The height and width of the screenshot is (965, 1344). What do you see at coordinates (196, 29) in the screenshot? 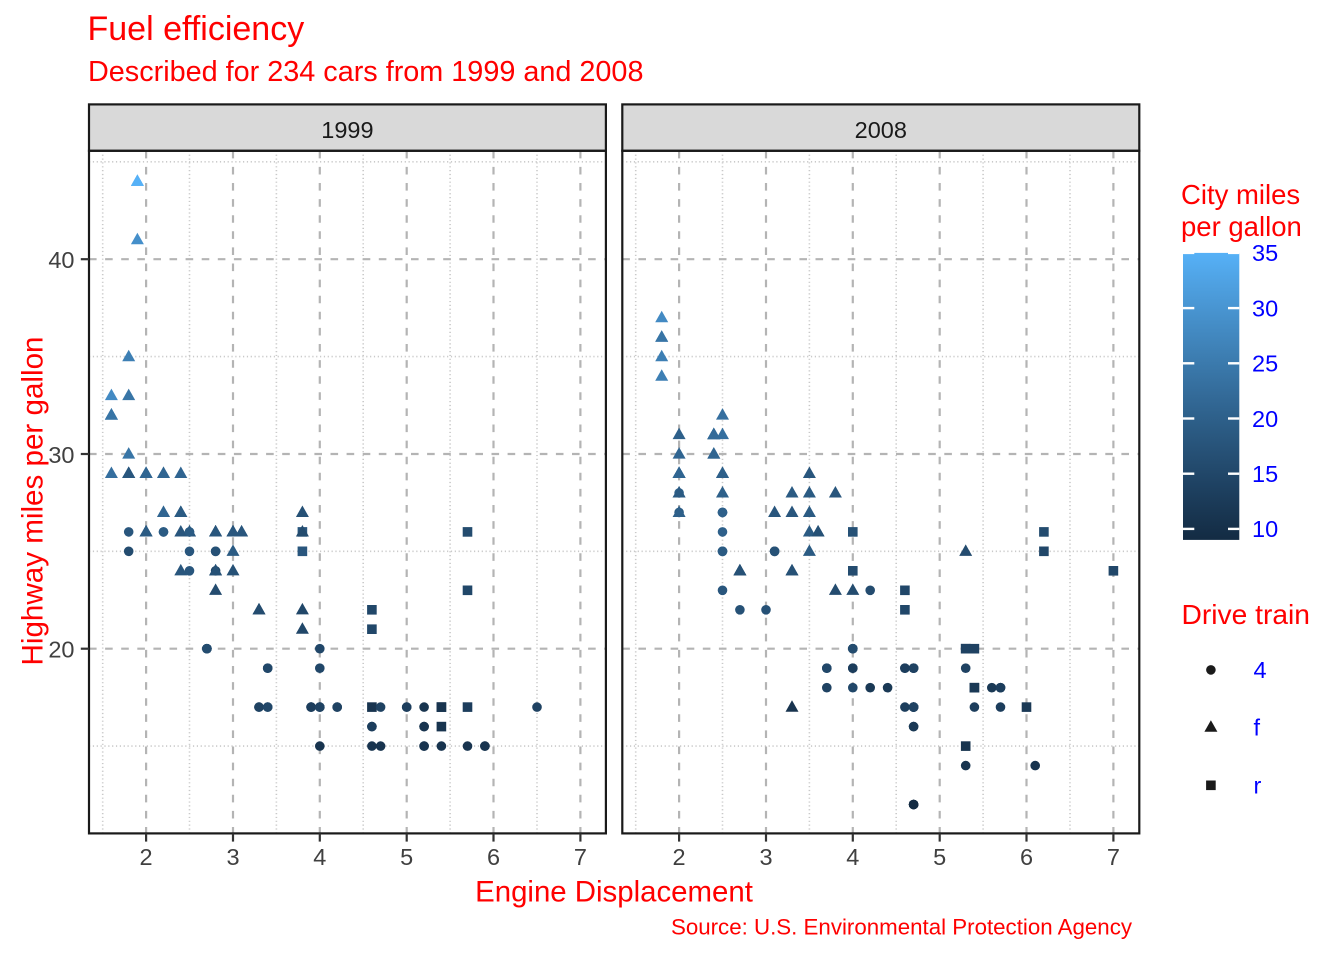
I see `svg-text: Fuel efficiency` at bounding box center [196, 29].